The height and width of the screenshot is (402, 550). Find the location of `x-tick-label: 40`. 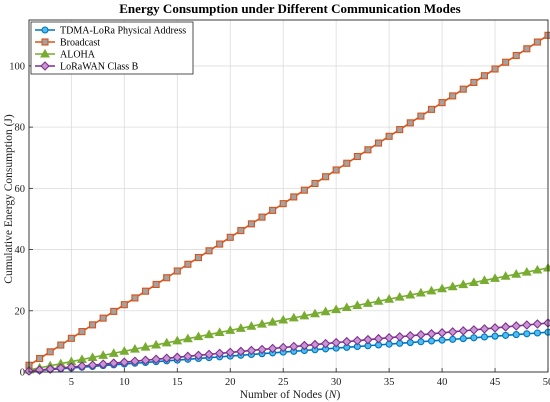

x-tick-label: 40 is located at coordinates (442, 382).